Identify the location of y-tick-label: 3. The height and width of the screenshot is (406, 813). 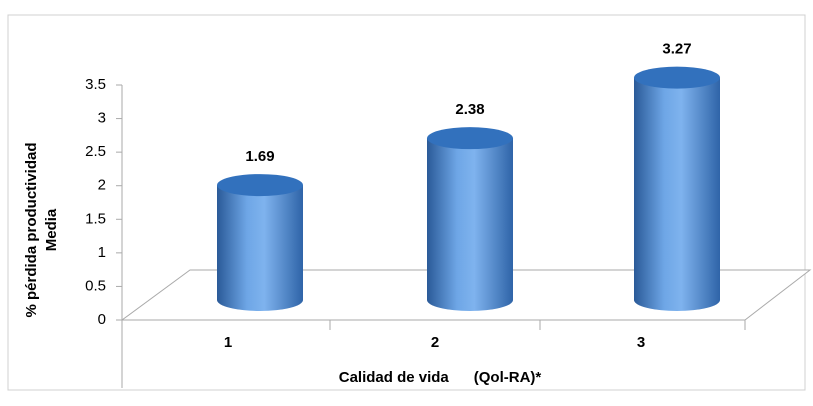
(102, 118).